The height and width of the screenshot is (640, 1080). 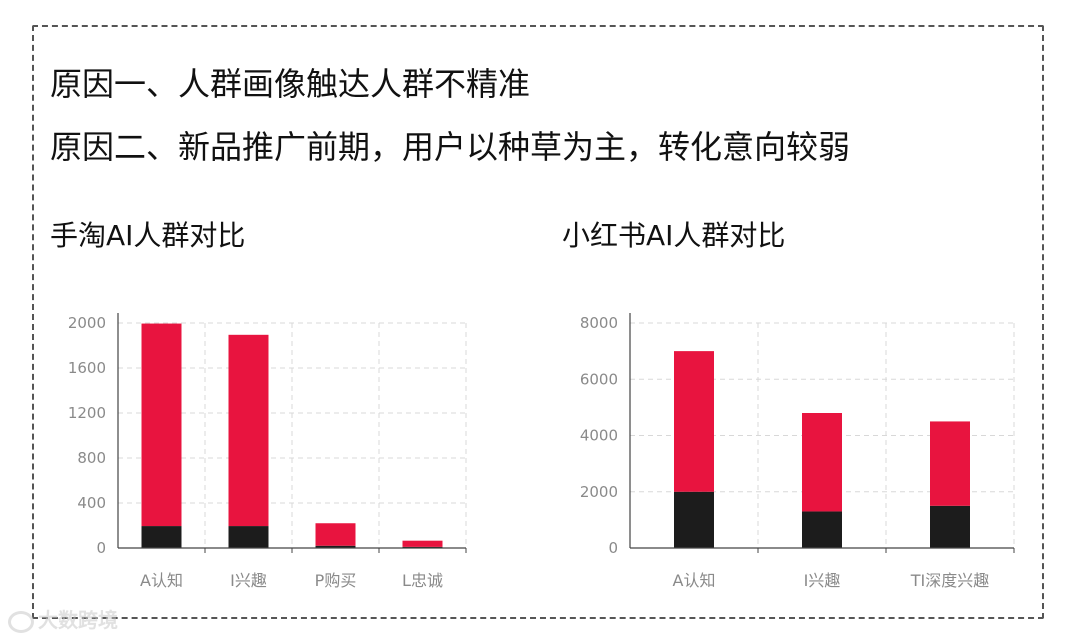 What do you see at coordinates (290, 84) in the screenshot?
I see `reason-one-text: 原因一、人群画像触达人群不精准` at bounding box center [290, 84].